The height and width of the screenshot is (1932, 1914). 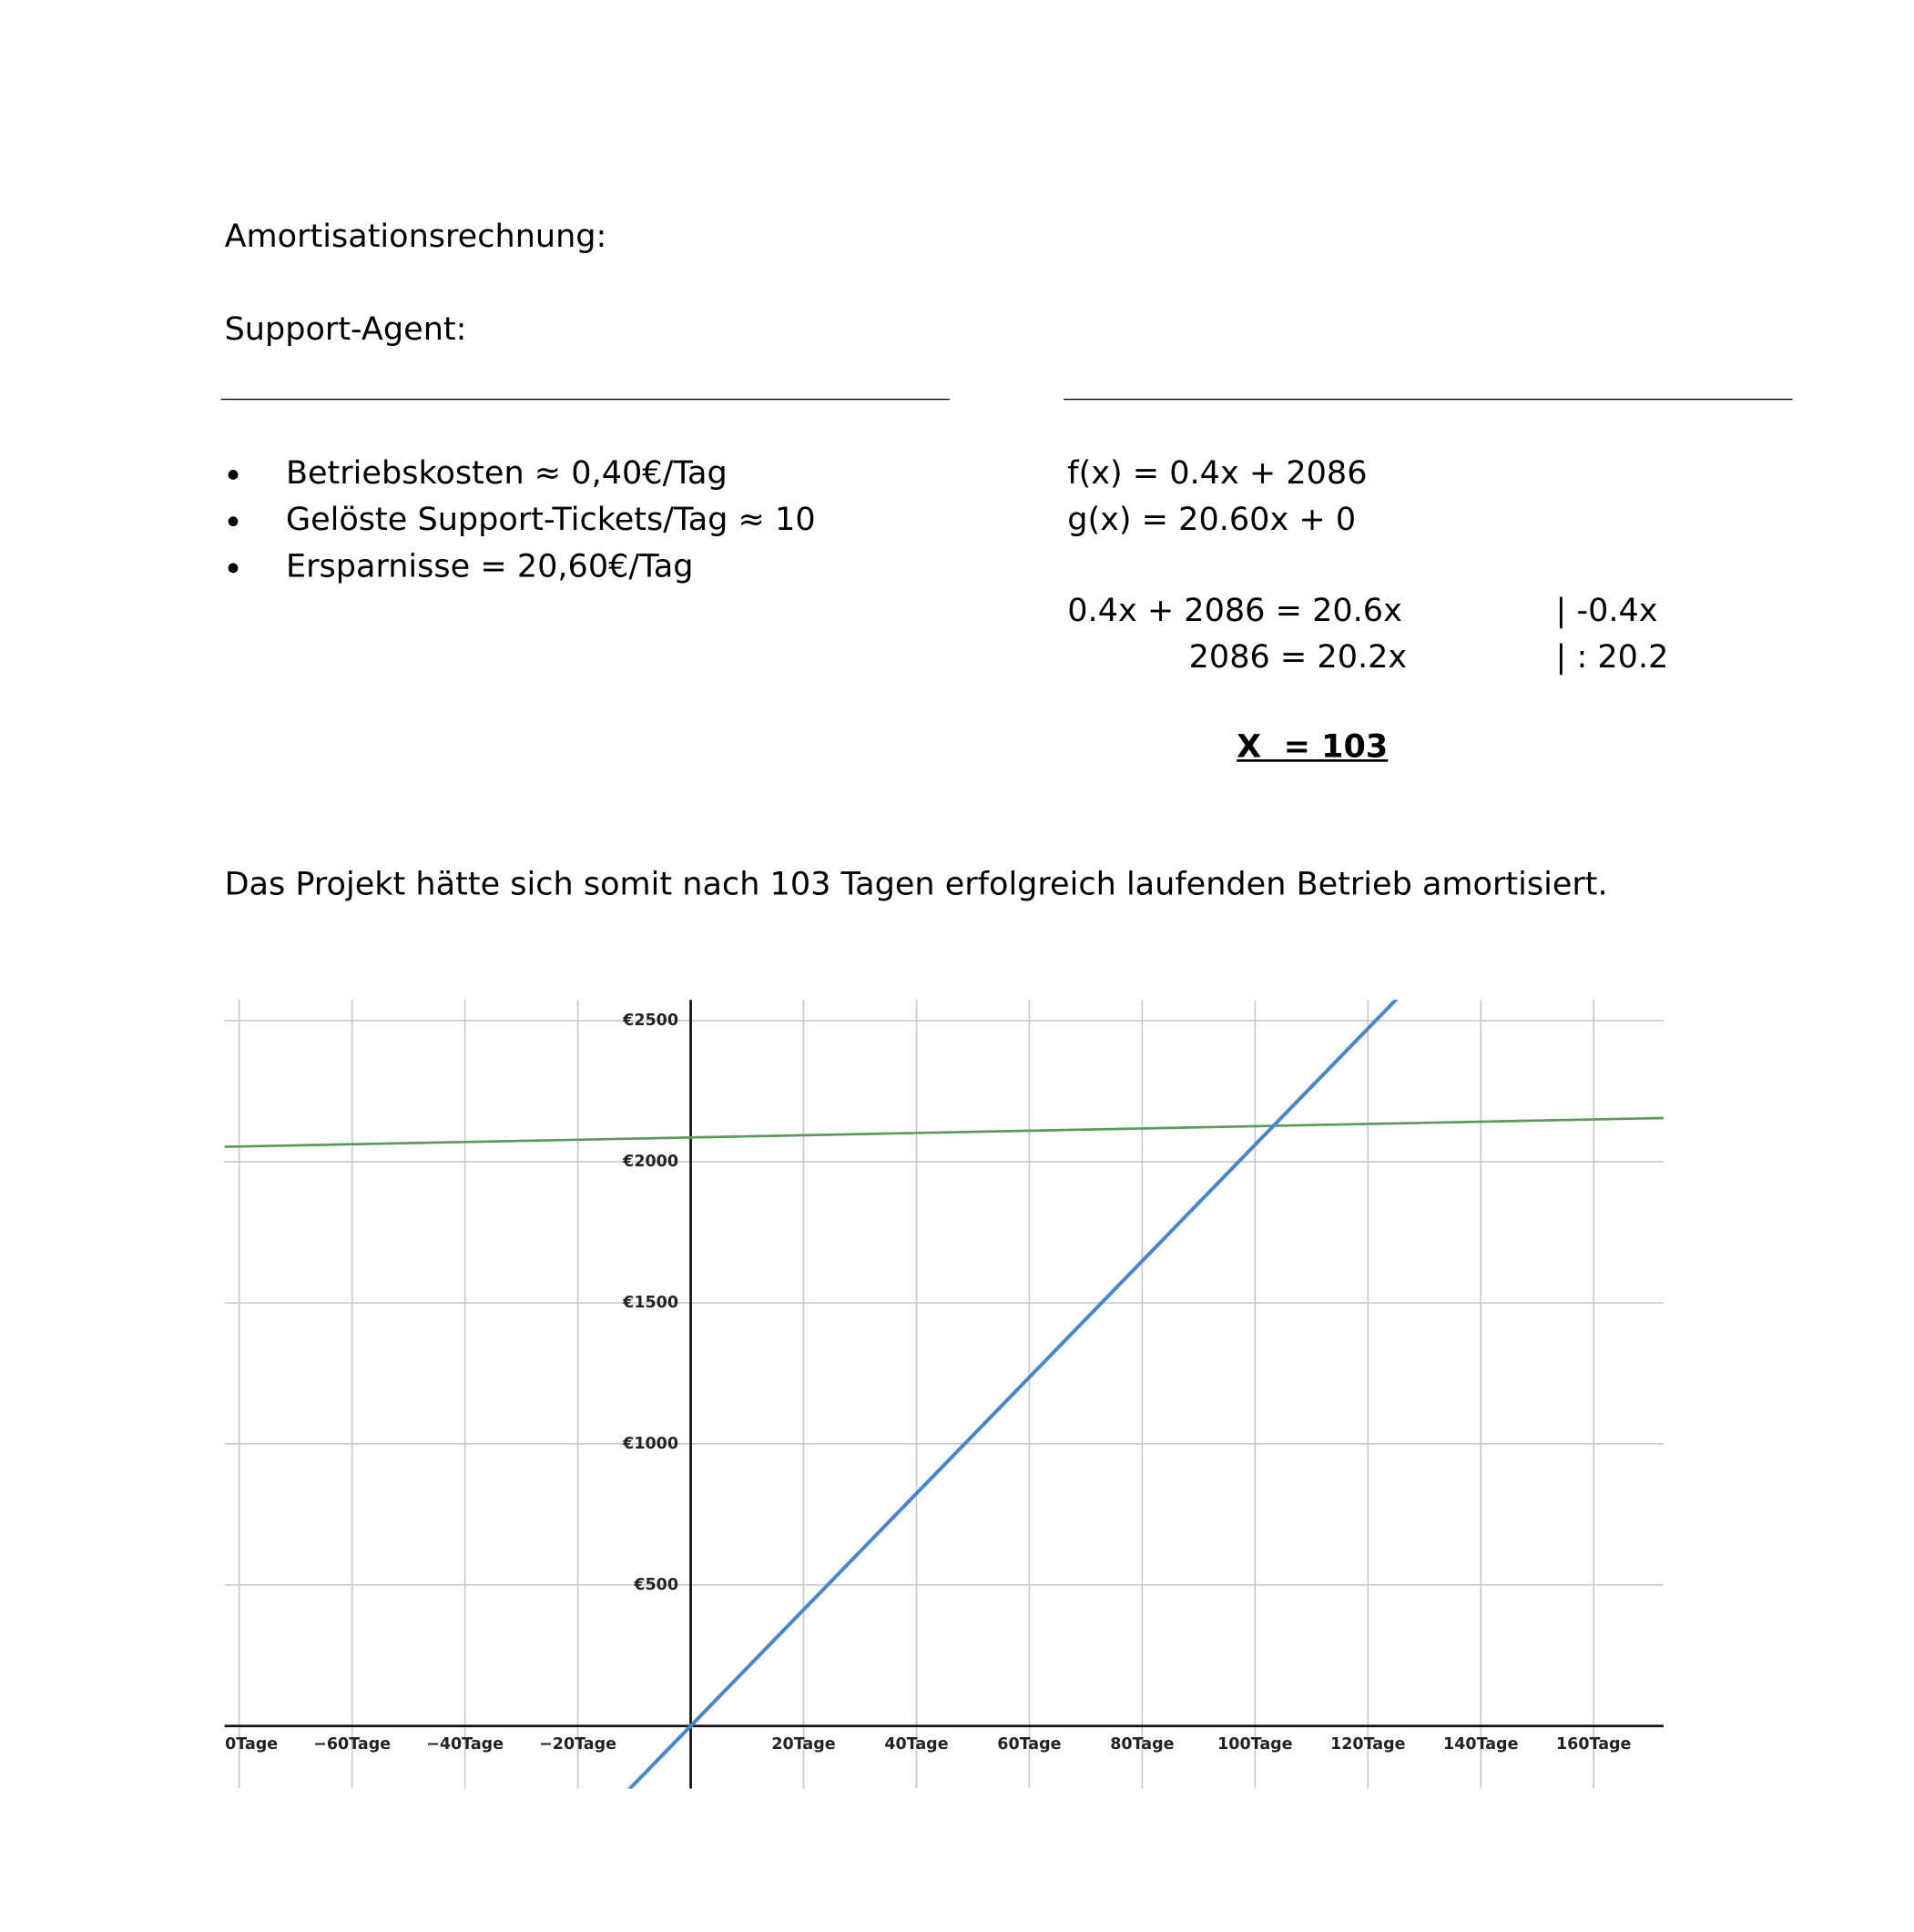 I want to click on x-tick-label: −20Tage, so click(x=577, y=1744).